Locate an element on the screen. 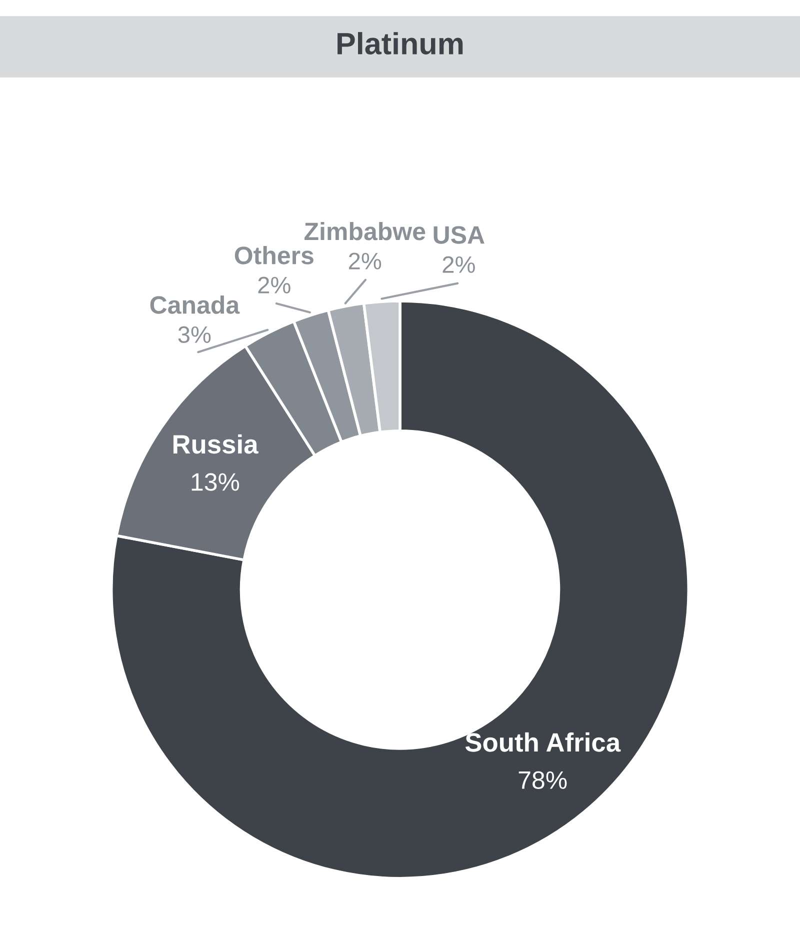  slice-label: Zimbabwe is located at coordinates (365, 231).